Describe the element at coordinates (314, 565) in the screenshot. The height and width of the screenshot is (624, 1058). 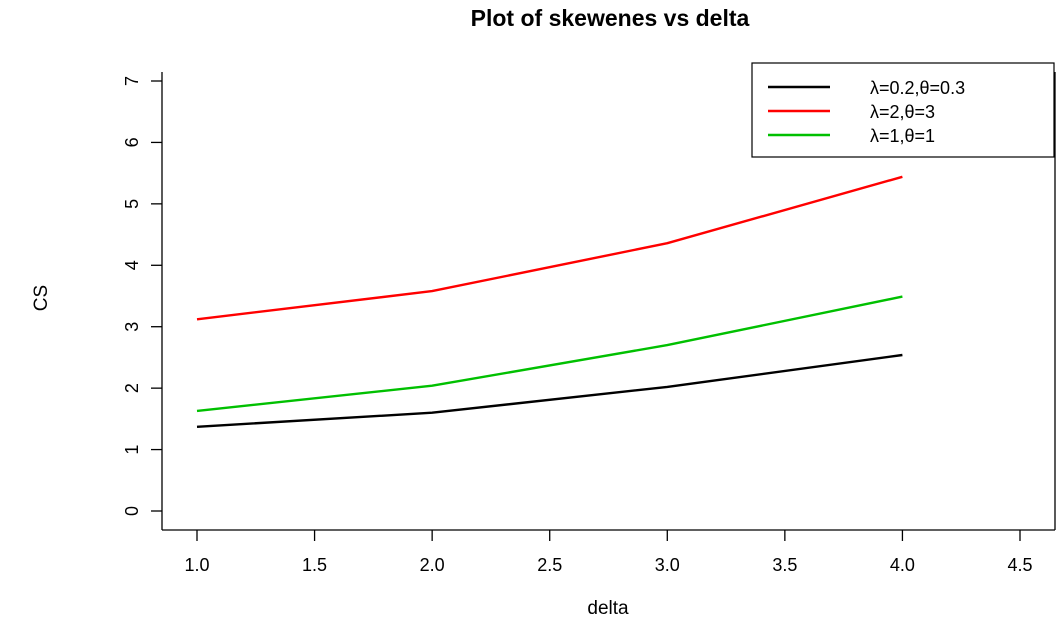
I see `x-tick-label: 1.5` at that location.